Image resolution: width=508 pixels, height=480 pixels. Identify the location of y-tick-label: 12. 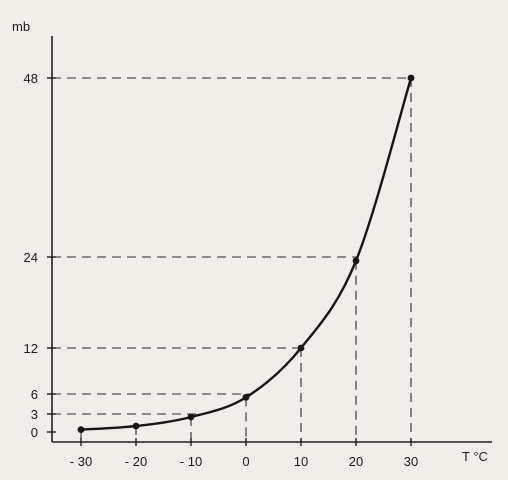
(31, 348).